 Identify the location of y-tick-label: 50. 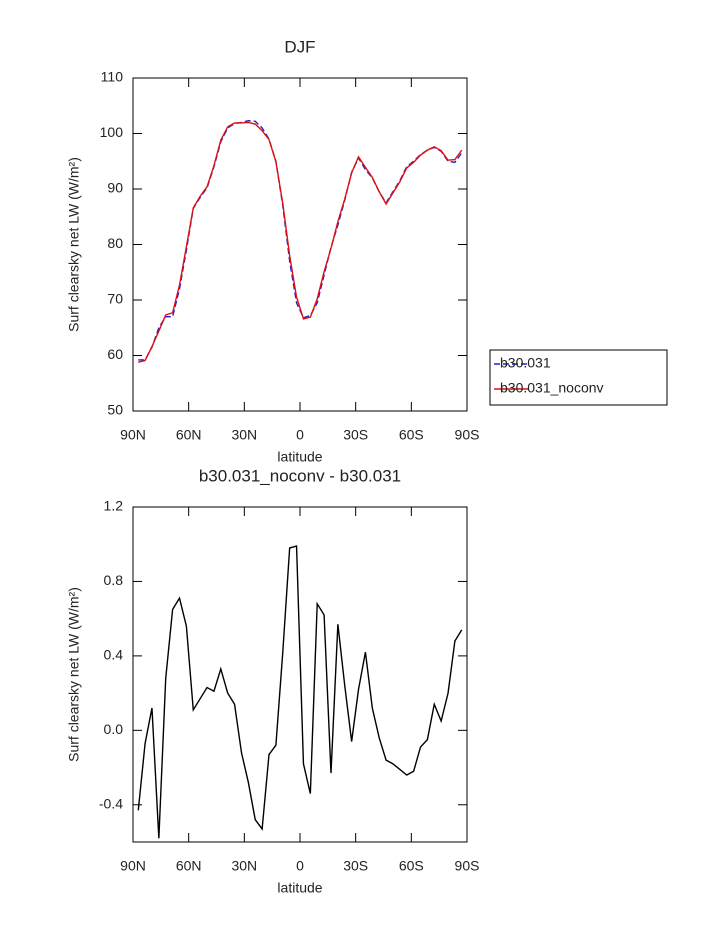
(115, 410).